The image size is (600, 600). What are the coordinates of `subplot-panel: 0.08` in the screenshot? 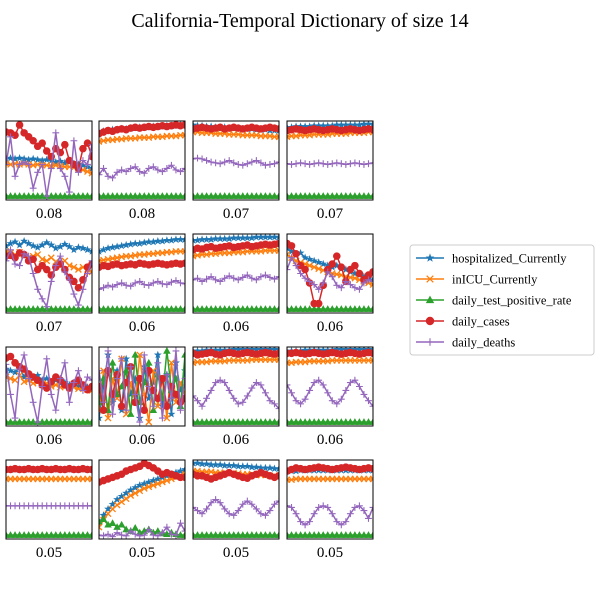 It's located at (142, 171).